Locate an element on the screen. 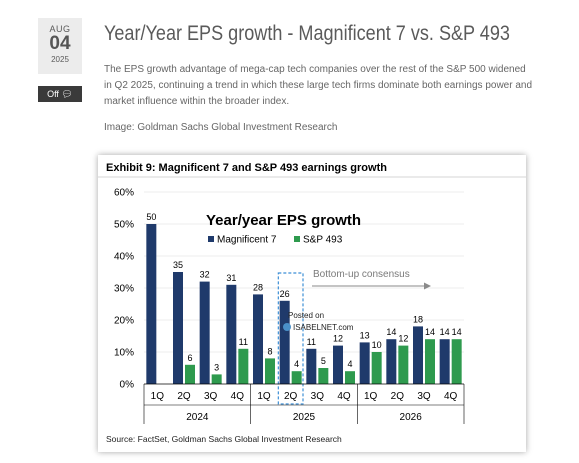 This screenshot has height=463, width=579. year-label: 2025 is located at coordinates (304, 417).